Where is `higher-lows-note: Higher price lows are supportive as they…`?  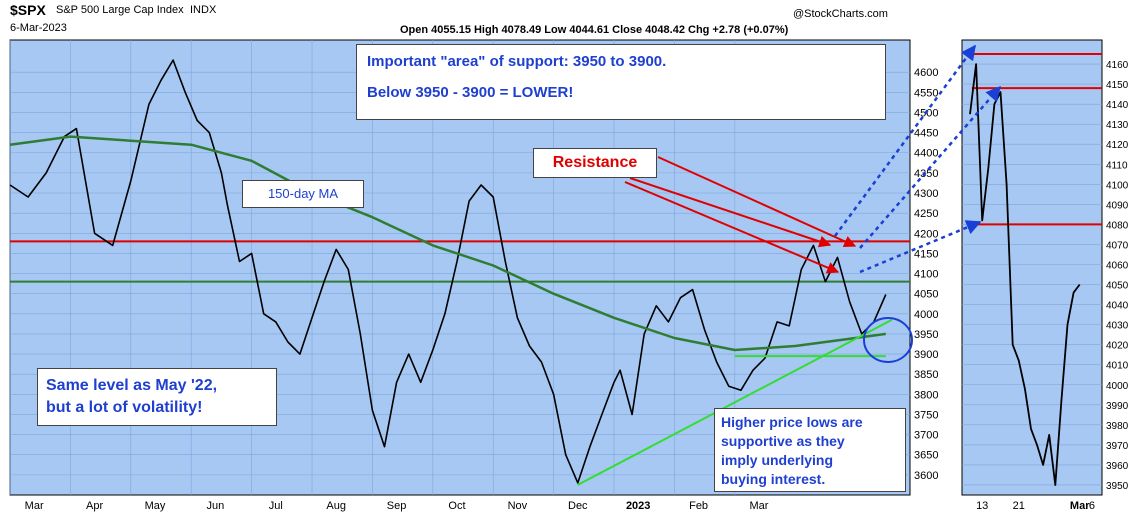 higher-lows-note: Higher price lows are supportive as they… is located at coordinates (810, 450).